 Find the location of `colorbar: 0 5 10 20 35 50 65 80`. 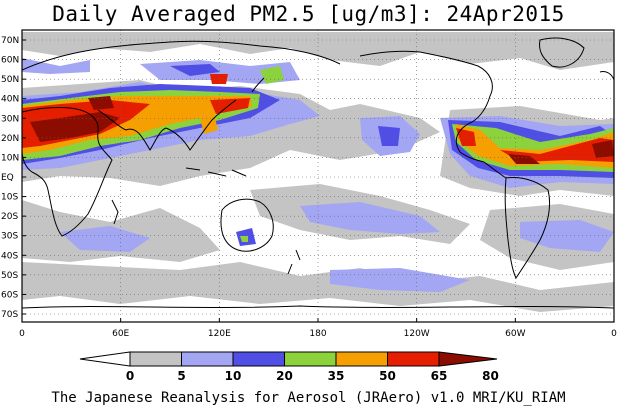

colorbar: 0 5 10 20 35 50 65 80 is located at coordinates (289, 367).